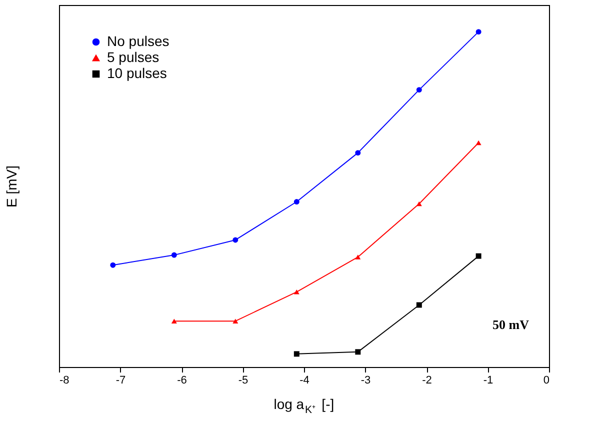  I want to click on x-tick-label: -3, so click(365, 380).